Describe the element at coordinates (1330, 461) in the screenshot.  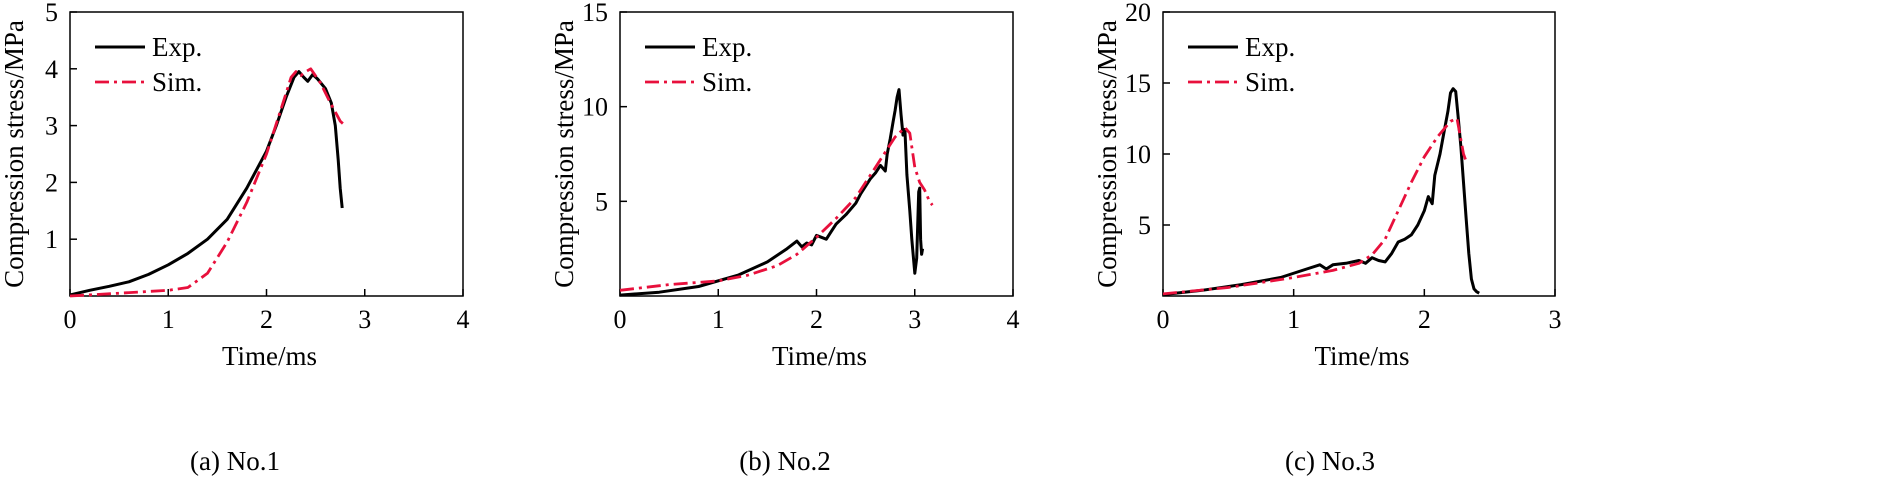
I see `panel-caption: (c) No.3` at that location.